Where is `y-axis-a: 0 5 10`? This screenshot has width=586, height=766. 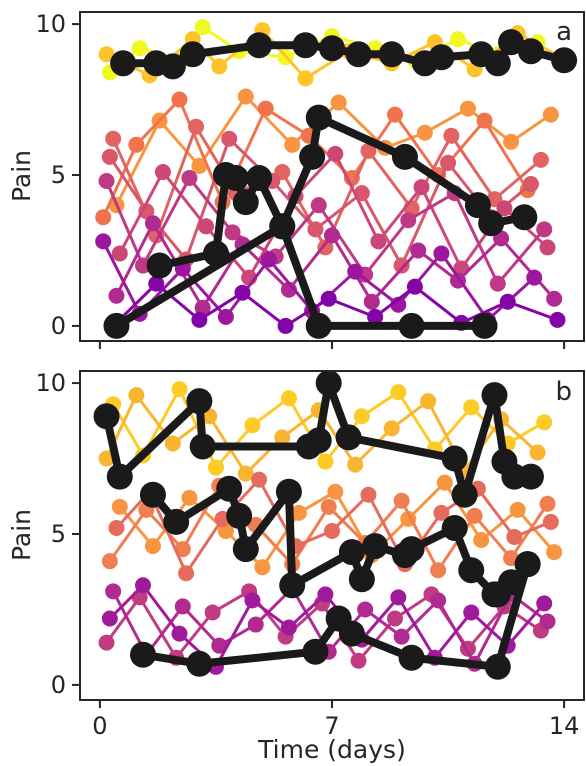
y-axis-a: 0 5 10 is located at coordinates (57, 175).